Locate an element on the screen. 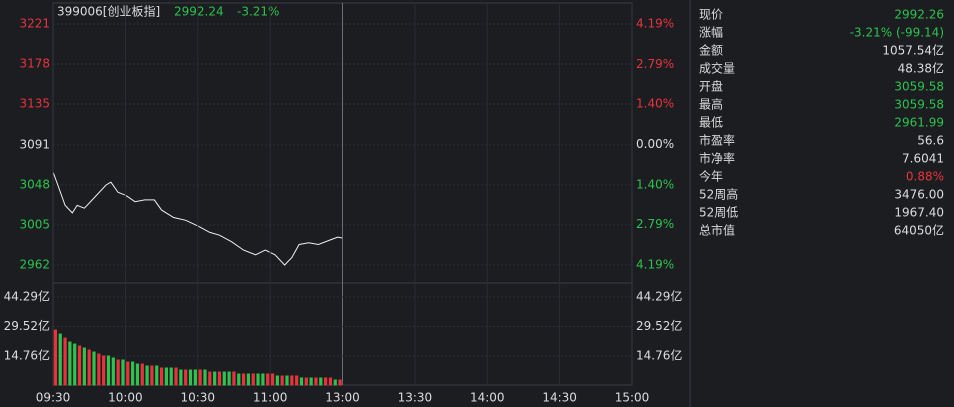  header-price: 2992.24 is located at coordinates (199, 12).